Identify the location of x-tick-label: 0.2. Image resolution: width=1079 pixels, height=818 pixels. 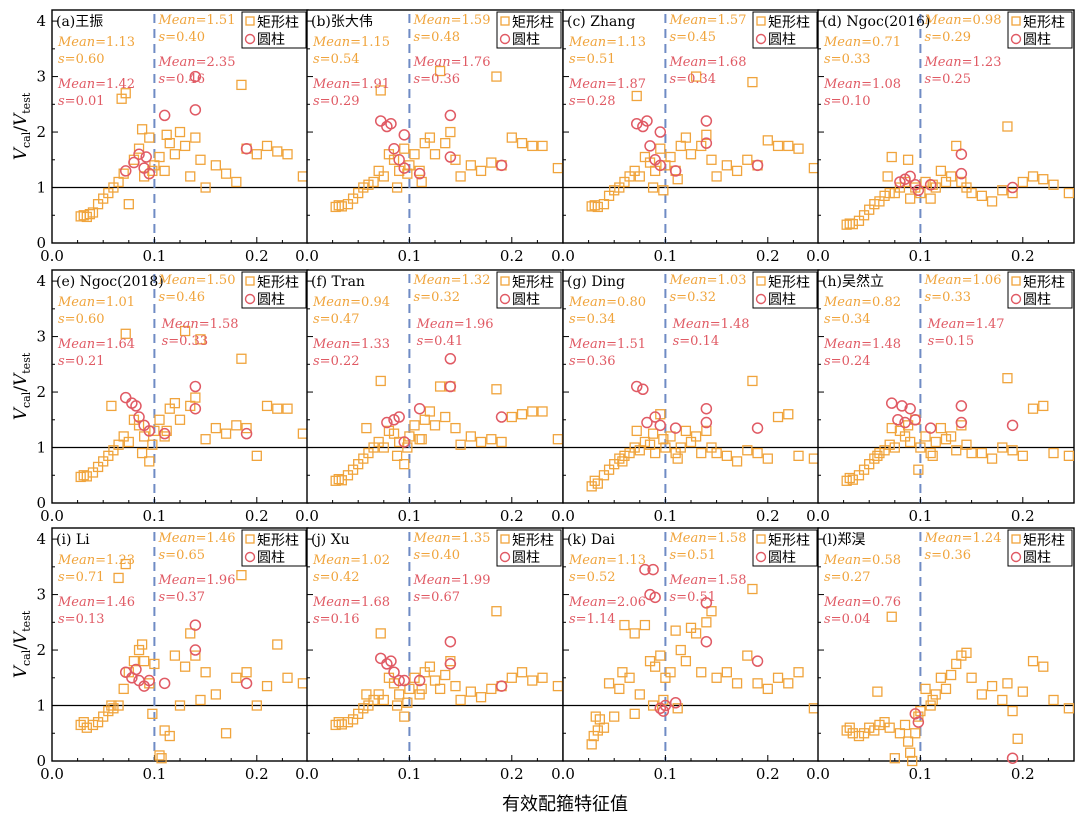
(1023, 774).